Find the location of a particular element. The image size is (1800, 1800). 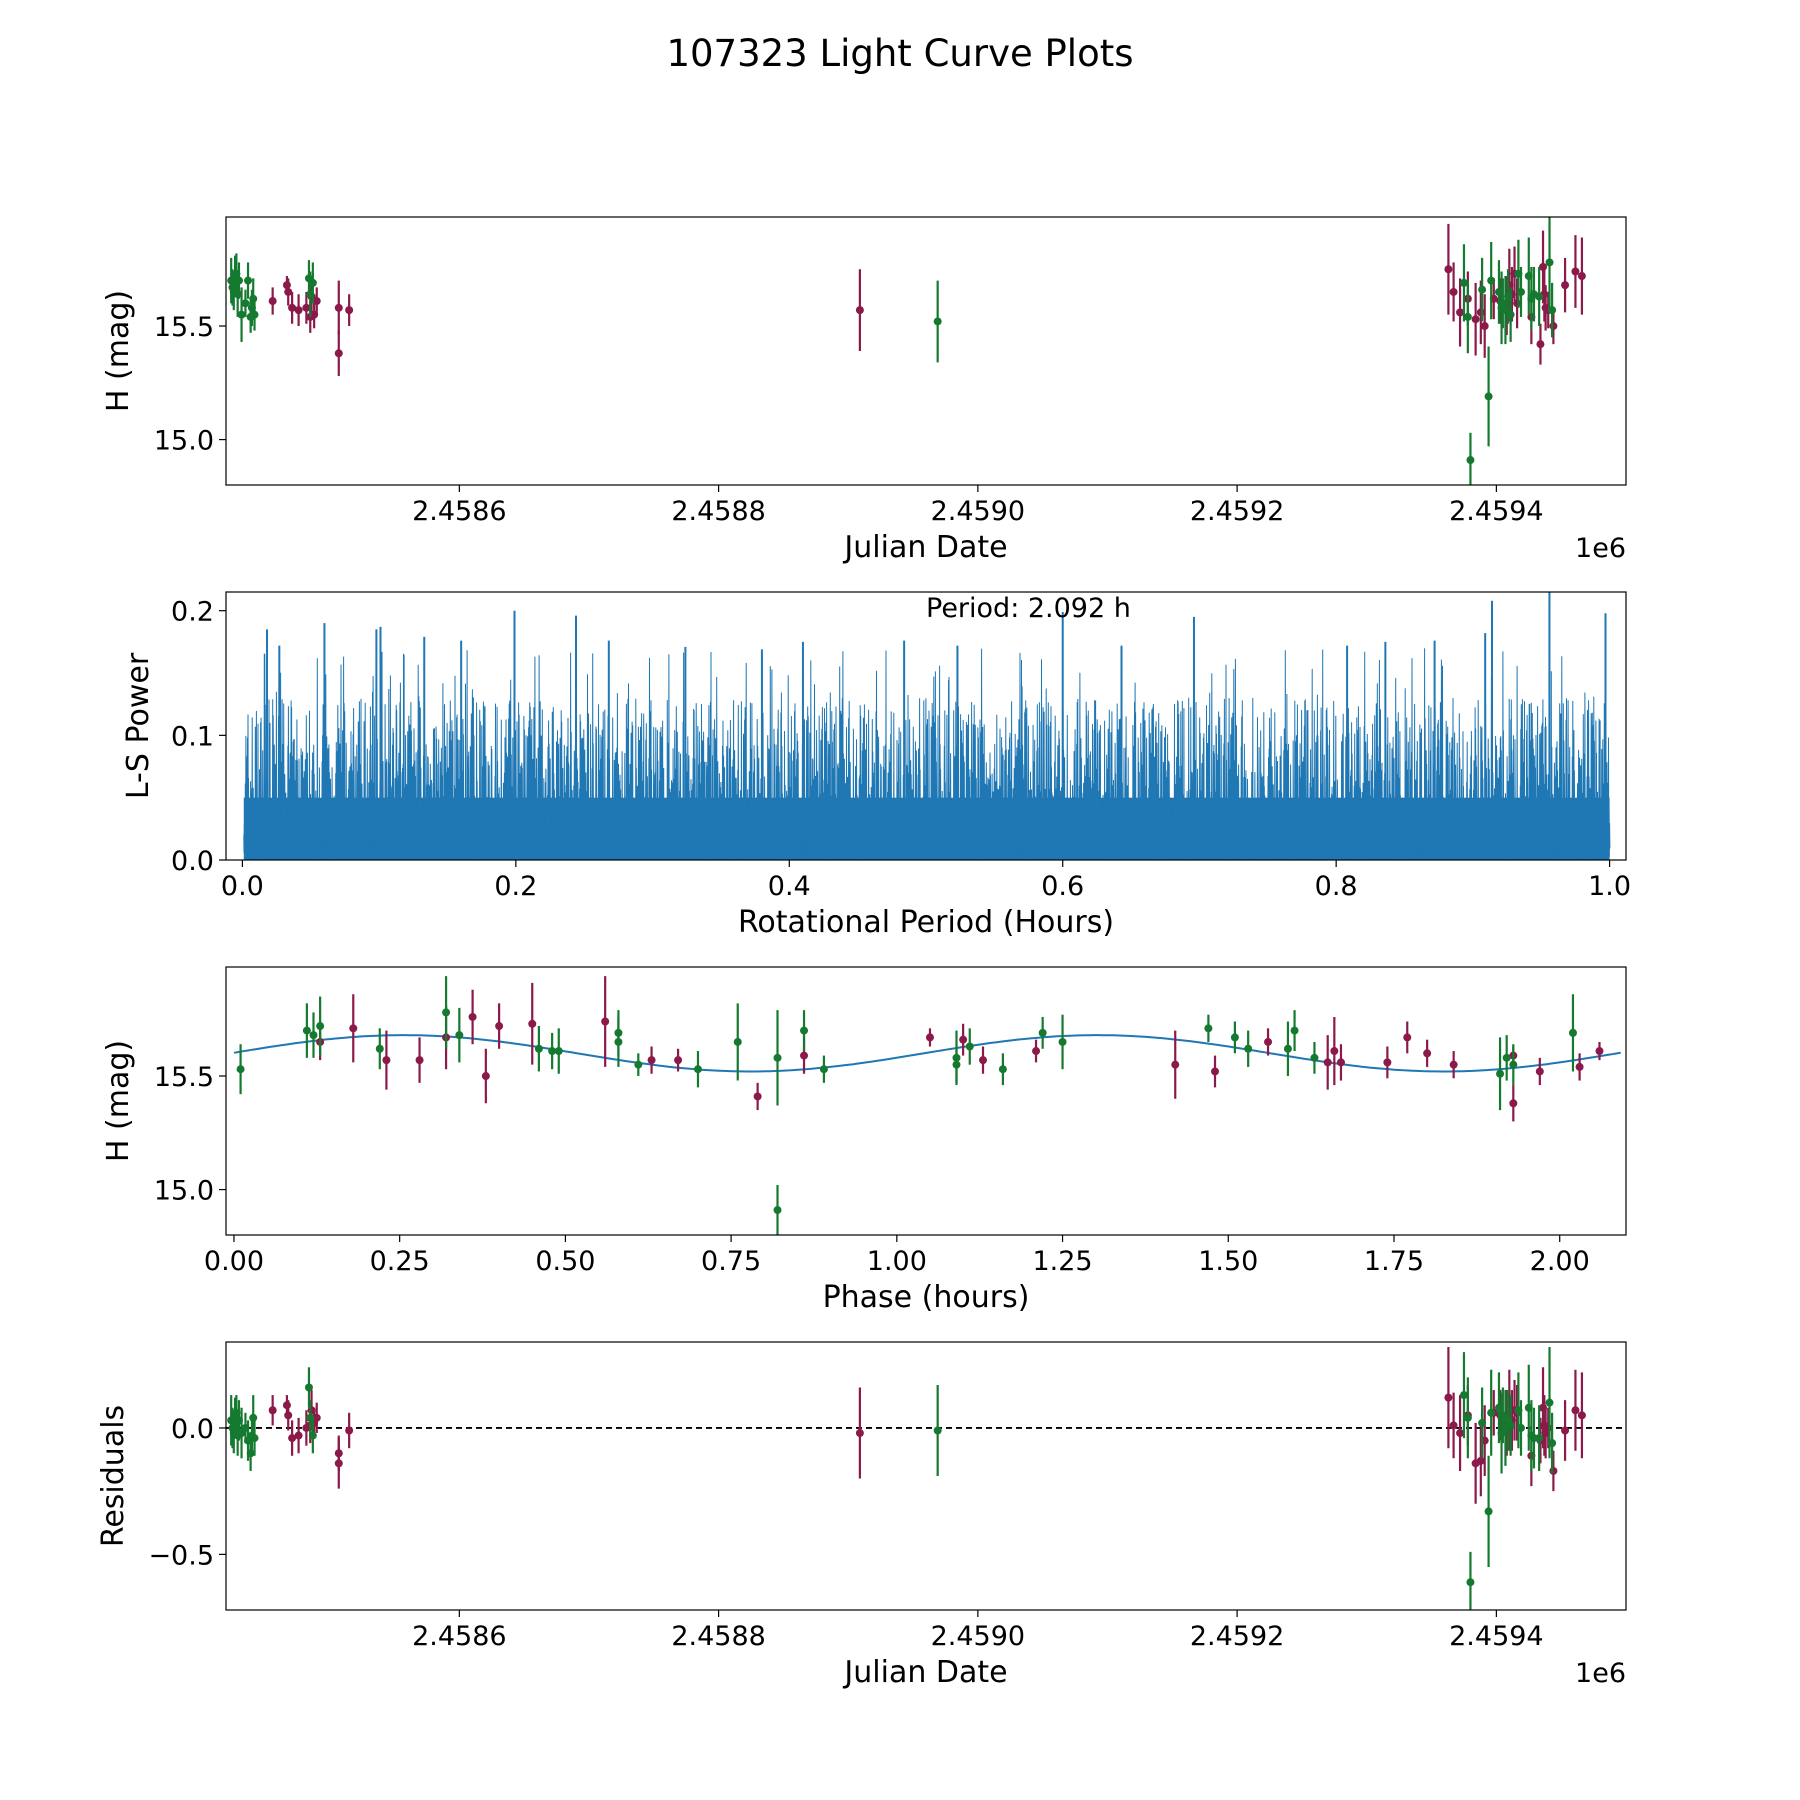

periodogram-ytick-label: 0.1 is located at coordinates (192, 736).